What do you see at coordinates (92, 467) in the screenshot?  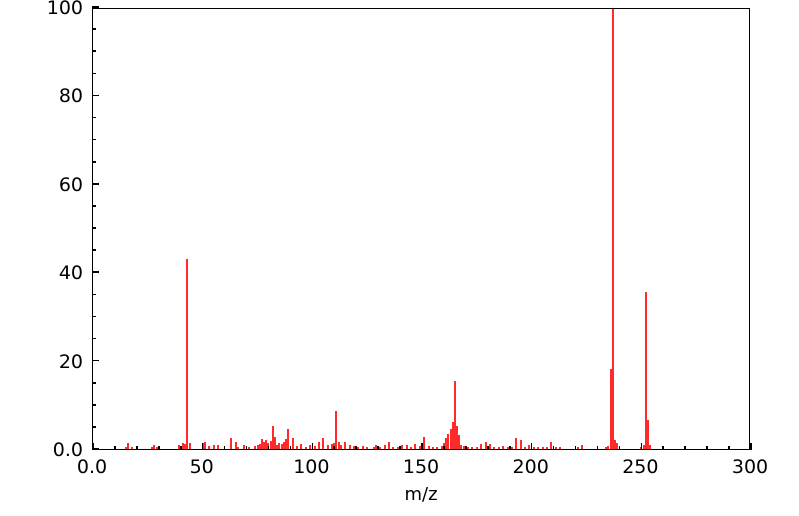 I see `x-tick-label: 0.0` at bounding box center [92, 467].